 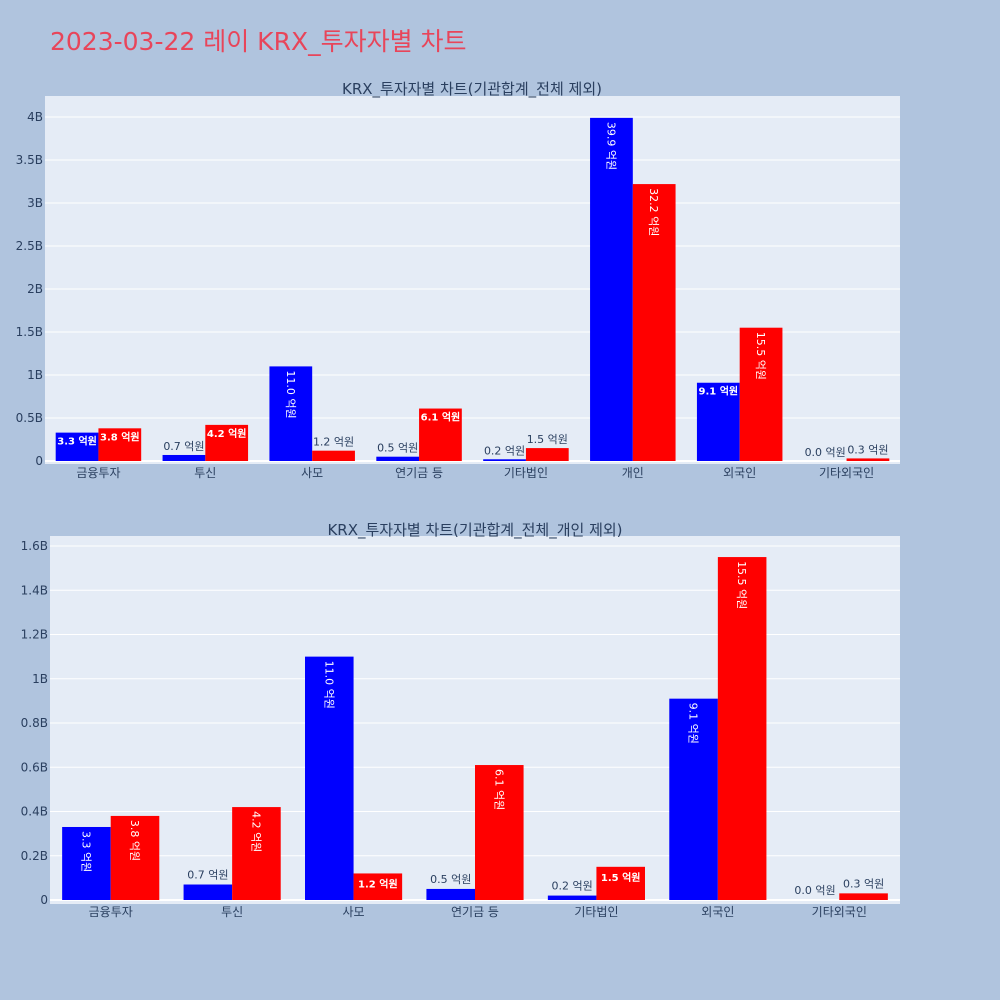 What do you see at coordinates (34, 723) in the screenshot?
I see `y-tick-label: 0.8B` at bounding box center [34, 723].